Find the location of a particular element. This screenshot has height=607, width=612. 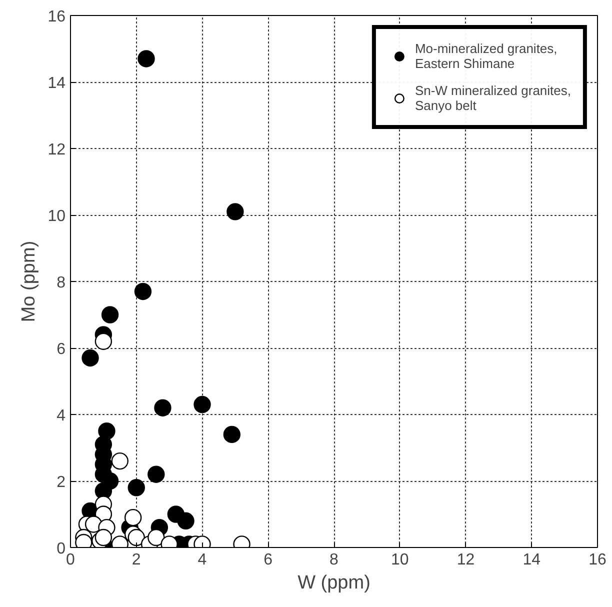

legend-label: Sn-W mineralized granites, Sanyo belt is located at coordinates (492, 98).